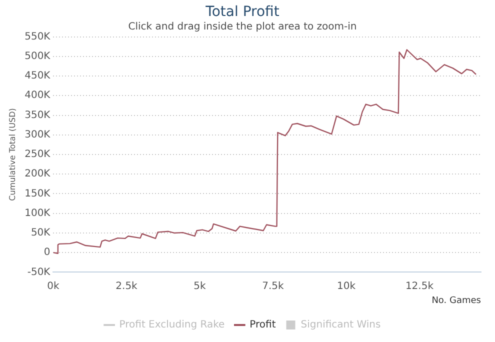  What do you see at coordinates (37, 36) in the screenshot?
I see `y-tick-label: 550K` at bounding box center [37, 36].